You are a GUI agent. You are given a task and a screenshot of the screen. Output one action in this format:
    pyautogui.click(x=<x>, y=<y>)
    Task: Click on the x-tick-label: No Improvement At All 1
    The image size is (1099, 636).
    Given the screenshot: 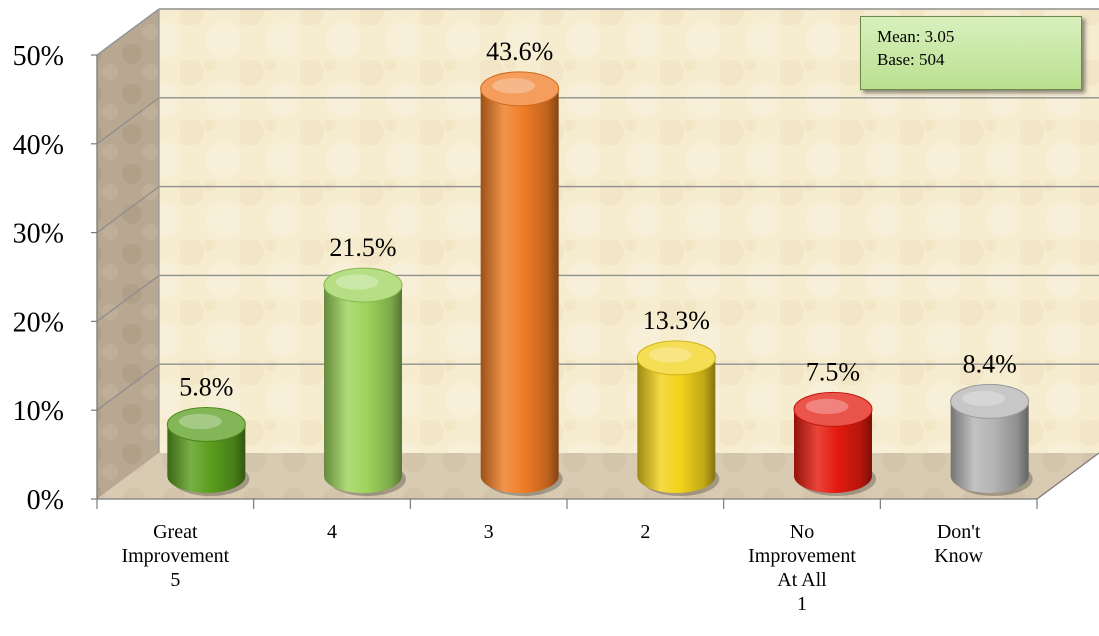 What is the action you would take?
    pyautogui.click(x=802, y=568)
    